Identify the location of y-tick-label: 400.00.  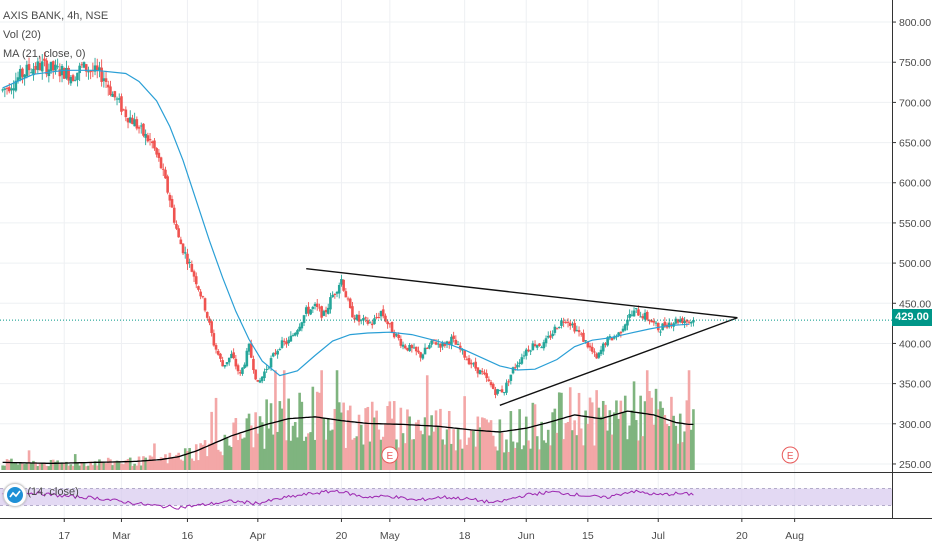
(915, 344).